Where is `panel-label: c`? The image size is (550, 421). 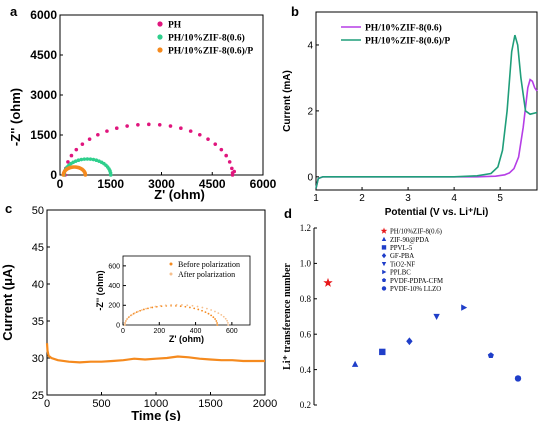 panel-label: c is located at coordinates (8, 208).